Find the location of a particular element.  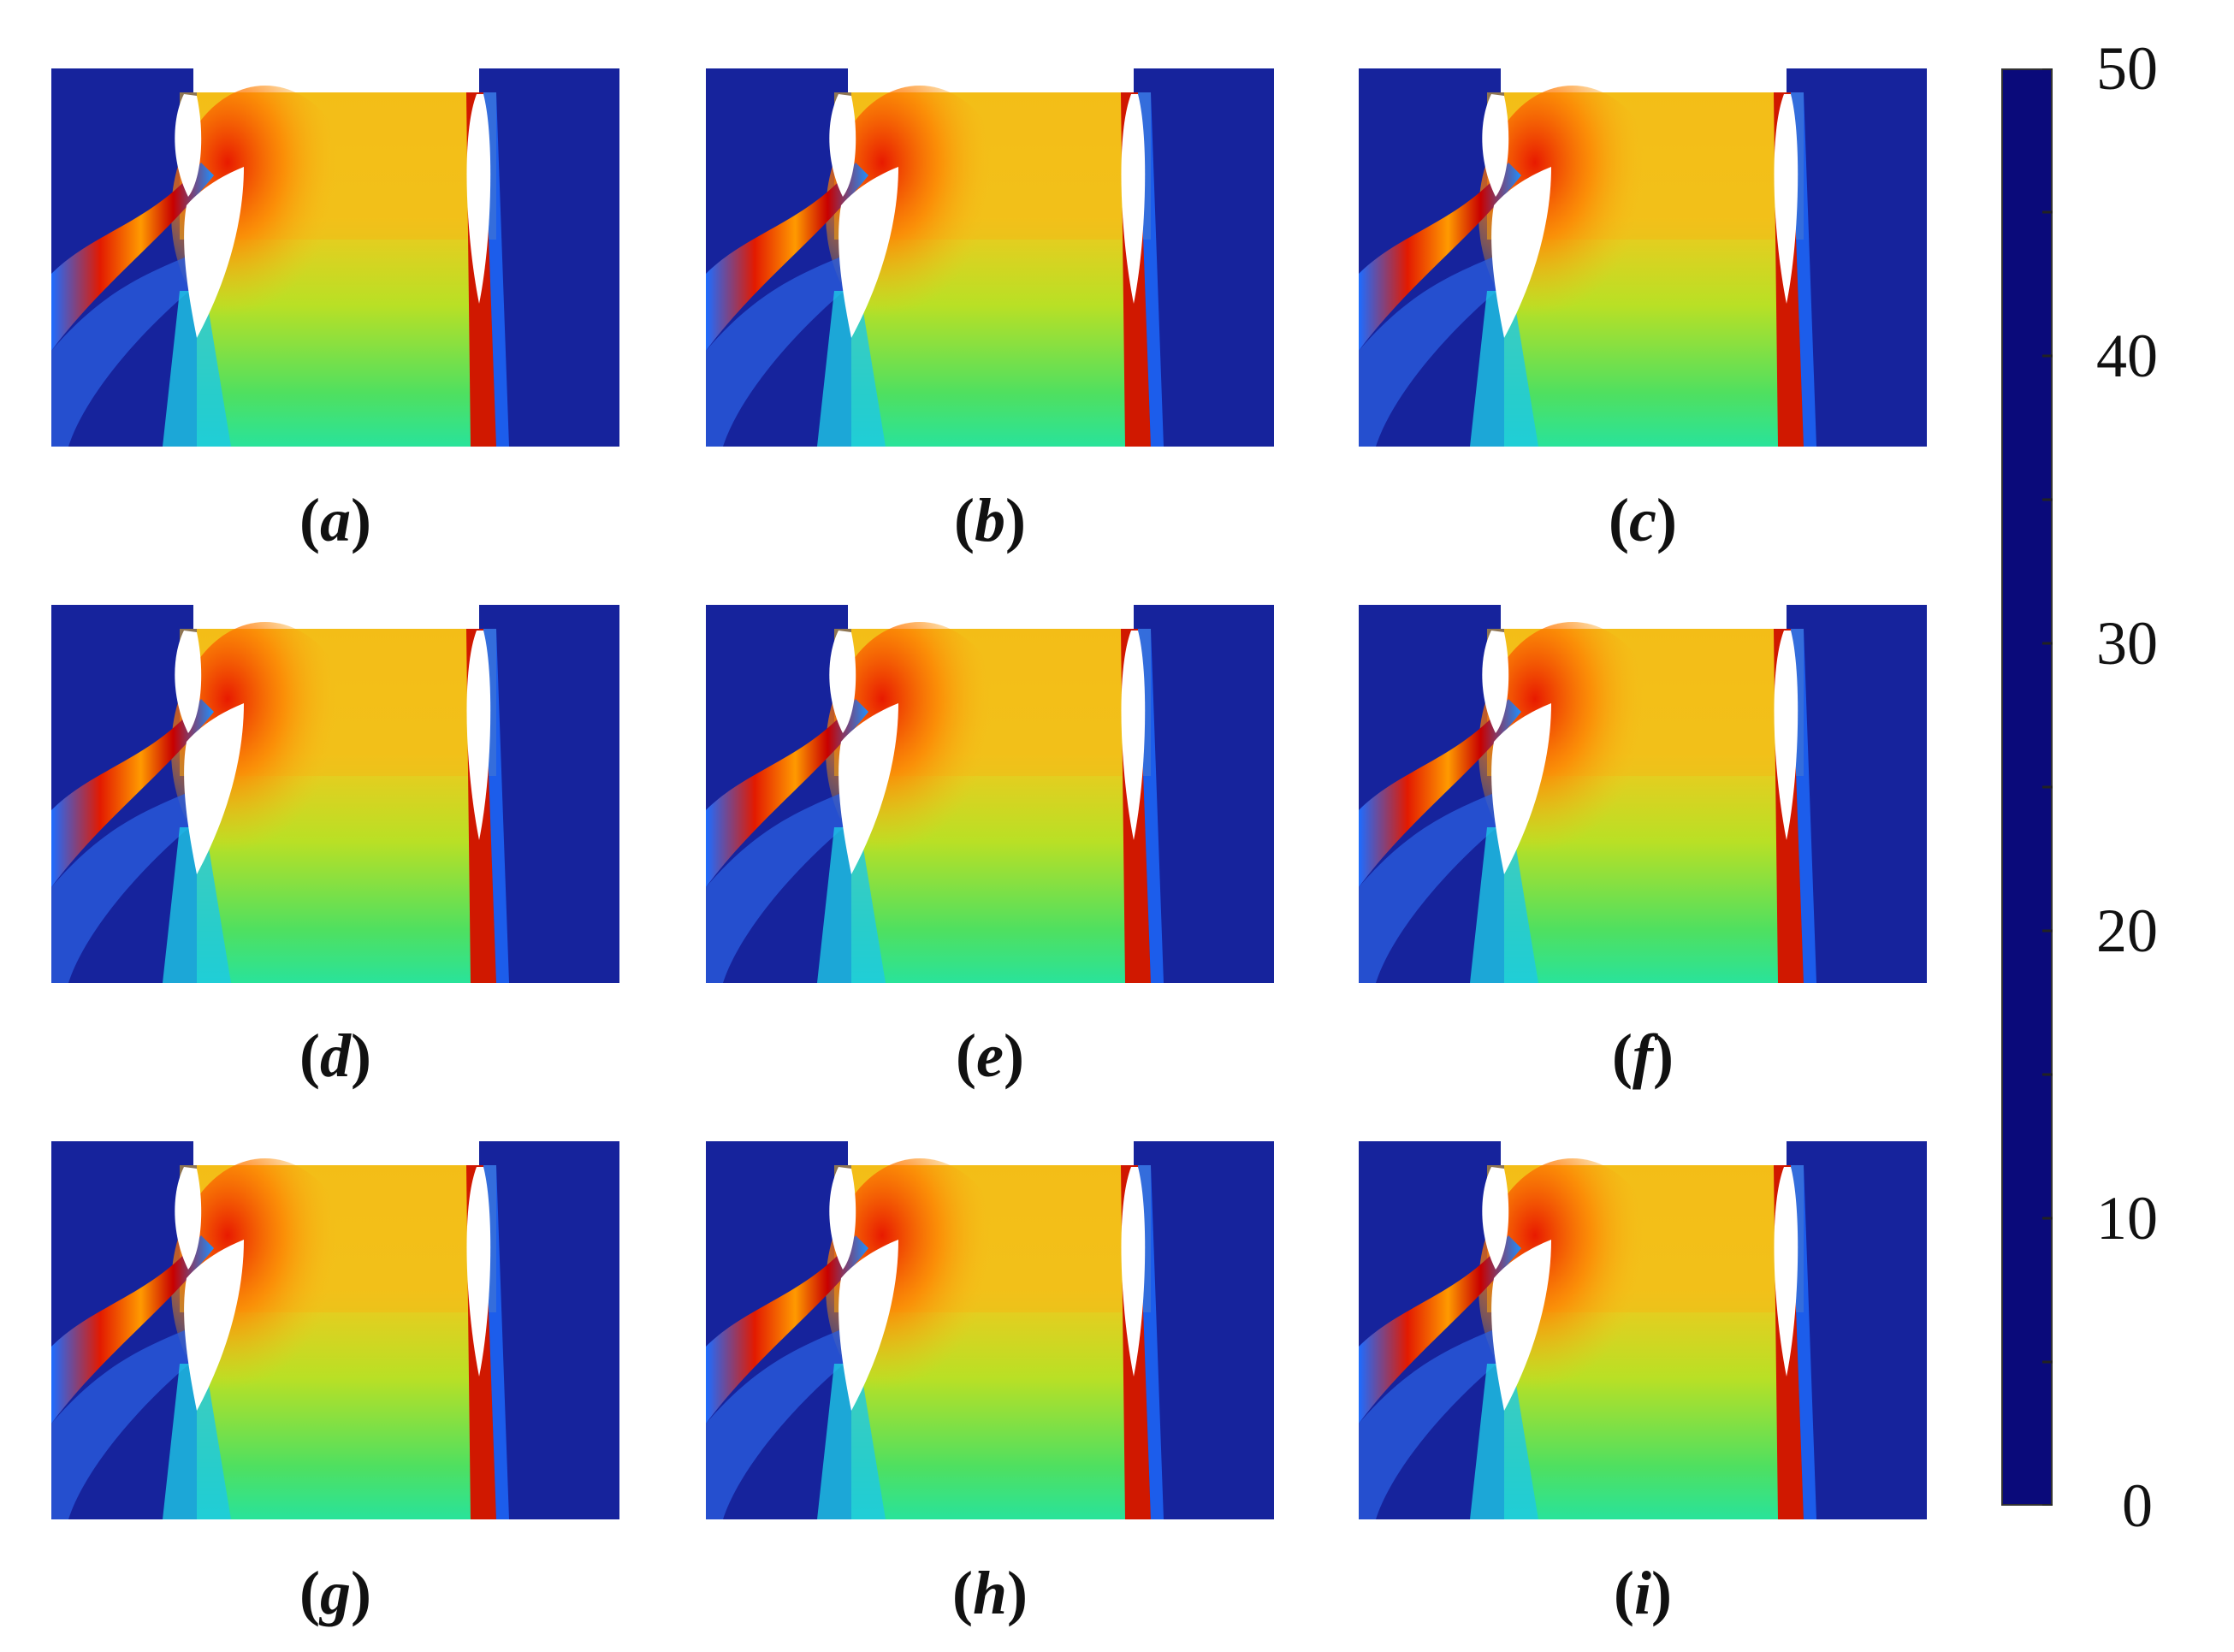

colorbar-tick-label: 10 is located at coordinates (2127, 1218).